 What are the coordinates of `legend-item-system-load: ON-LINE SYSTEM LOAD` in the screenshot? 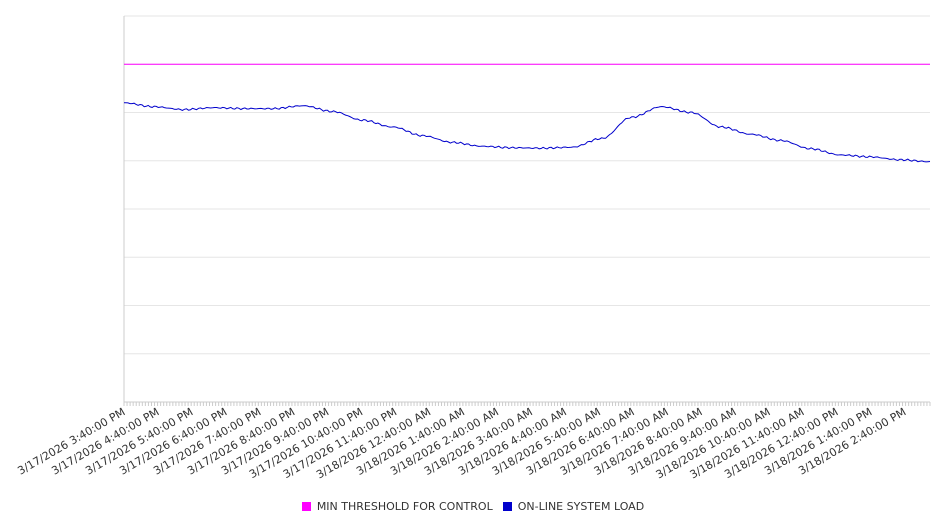 It's located at (573, 506).